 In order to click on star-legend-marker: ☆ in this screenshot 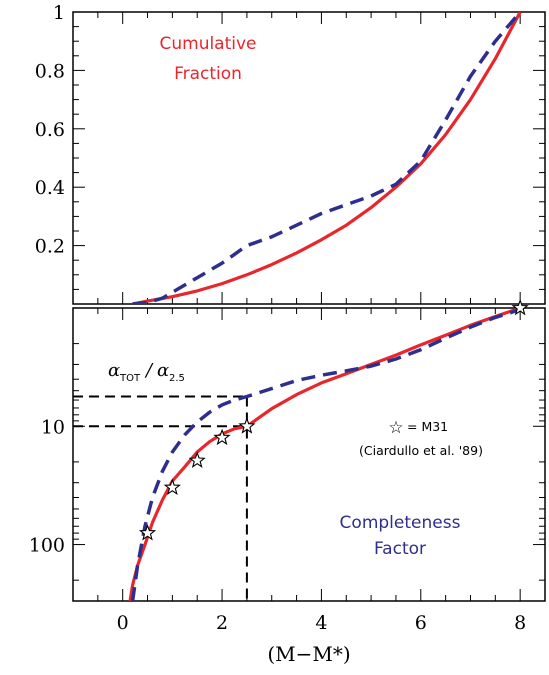, I will do `click(395, 428)`.